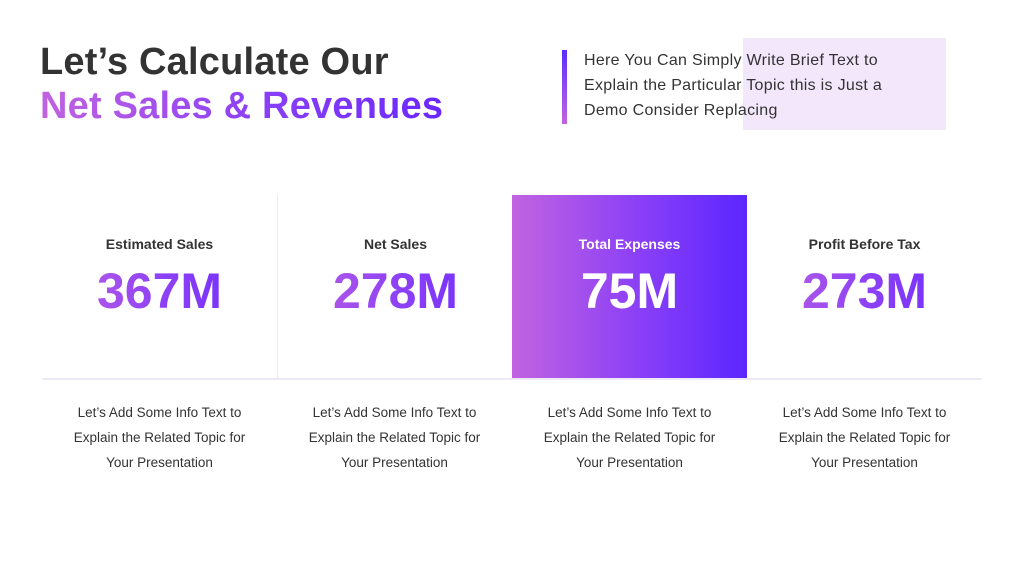 The height and width of the screenshot is (576, 1024). What do you see at coordinates (242, 106) in the screenshot?
I see `title-line-2: Net Sales & Revenues` at bounding box center [242, 106].